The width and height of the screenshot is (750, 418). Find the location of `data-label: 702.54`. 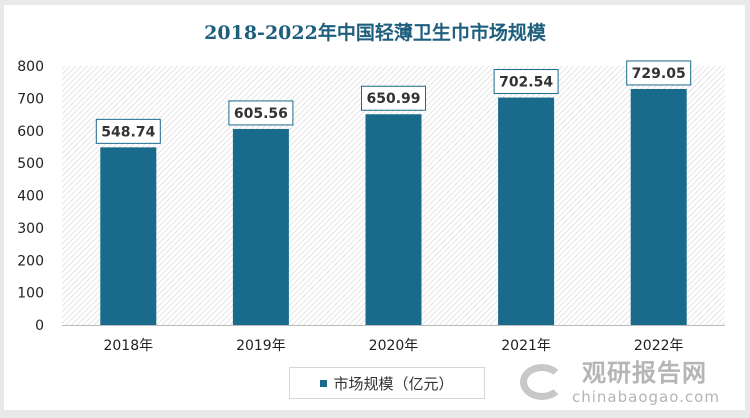

data-label: 702.54 is located at coordinates (526, 83).